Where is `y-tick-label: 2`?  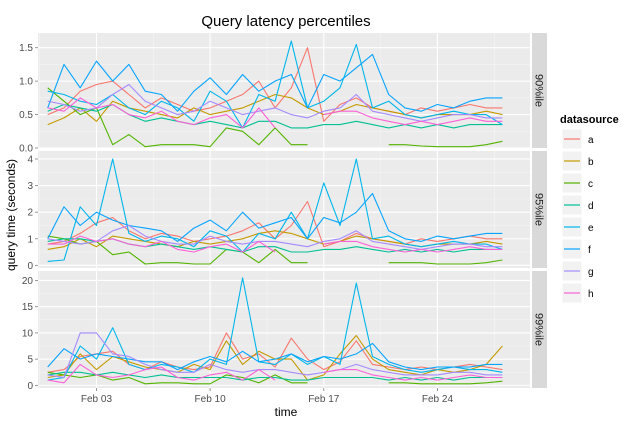 y-tick-label: 2 is located at coordinates (30, 213).